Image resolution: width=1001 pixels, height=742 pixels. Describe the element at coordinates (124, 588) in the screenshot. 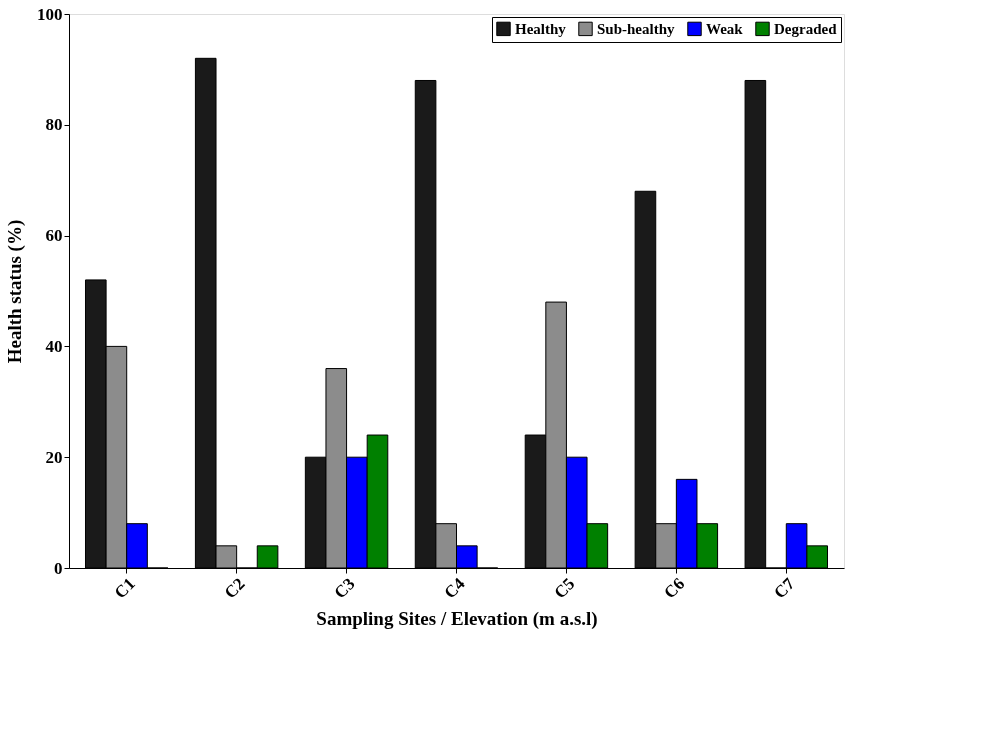

I see `x-tick-label: C1` at that location.